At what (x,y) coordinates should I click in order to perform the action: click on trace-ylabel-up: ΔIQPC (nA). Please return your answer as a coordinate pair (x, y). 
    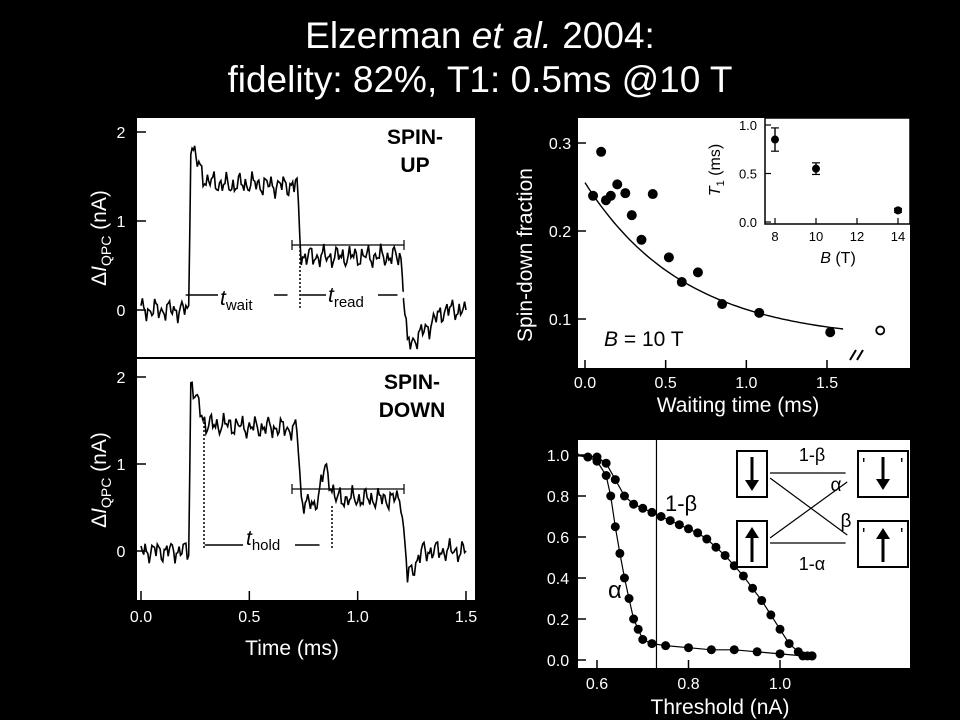
    Looking at the image, I should click on (101, 238).